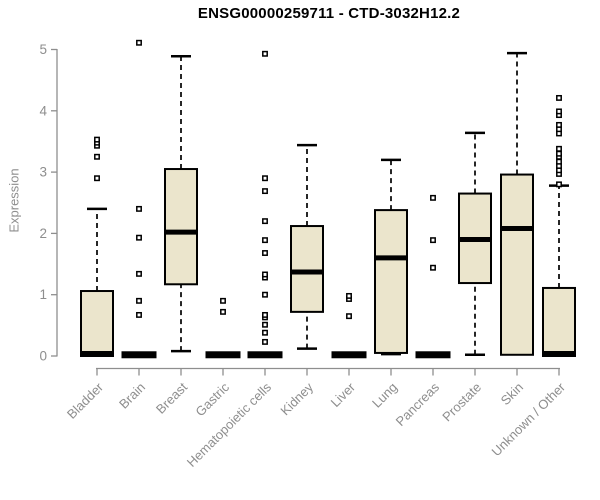 The image size is (600, 500). What do you see at coordinates (43, 356) in the screenshot?
I see `y-axis-tick-label: 0` at bounding box center [43, 356].